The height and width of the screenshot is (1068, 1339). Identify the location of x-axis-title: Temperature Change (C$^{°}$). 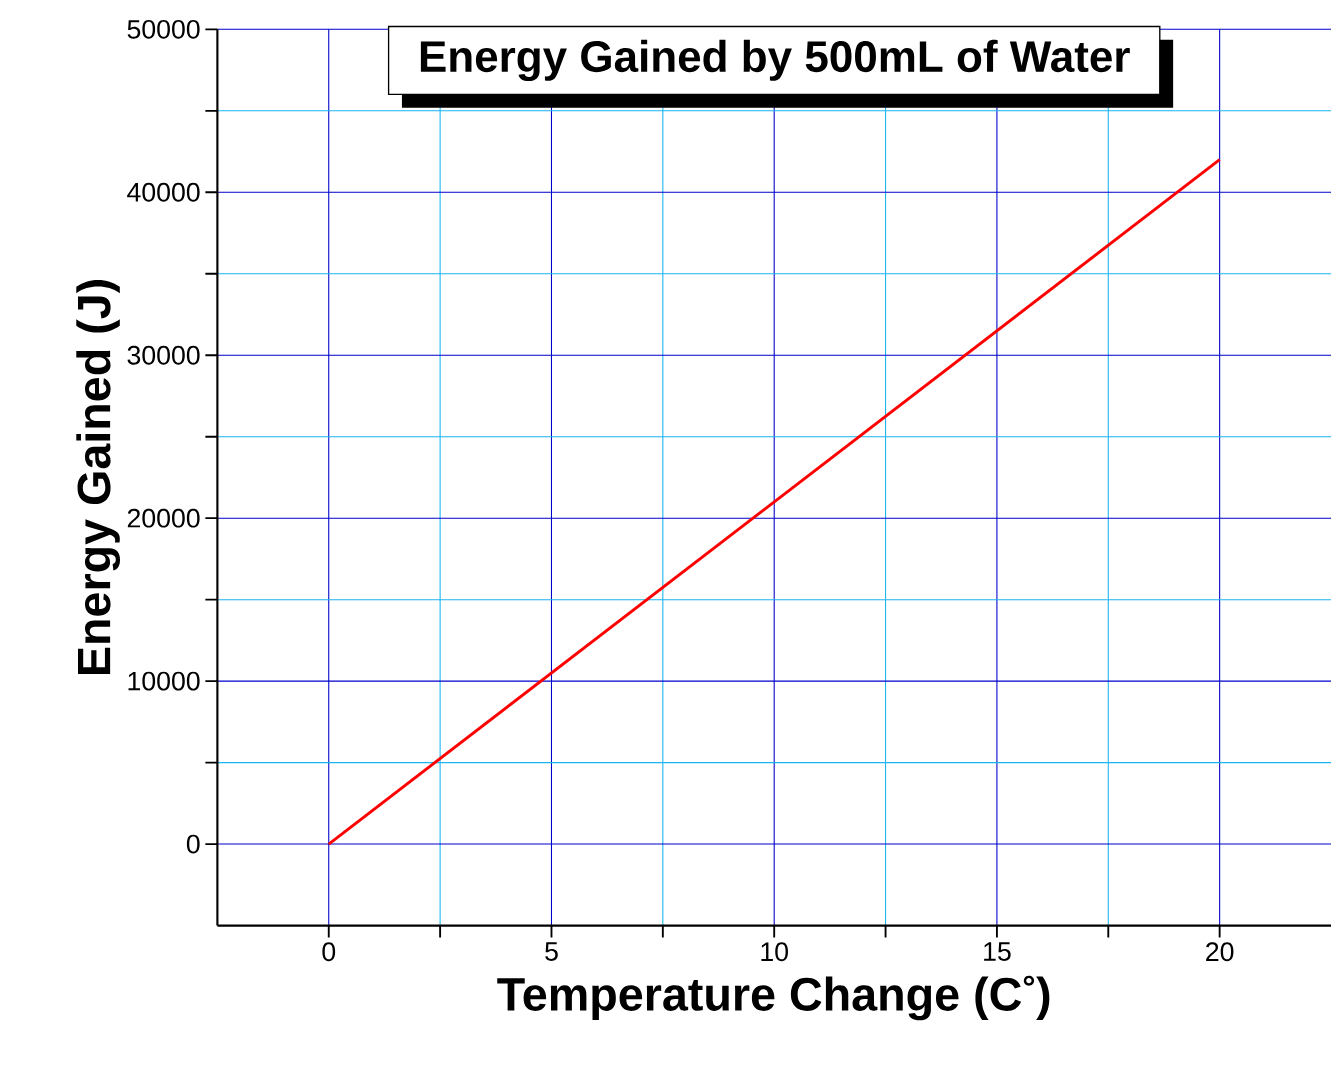
(773, 998).